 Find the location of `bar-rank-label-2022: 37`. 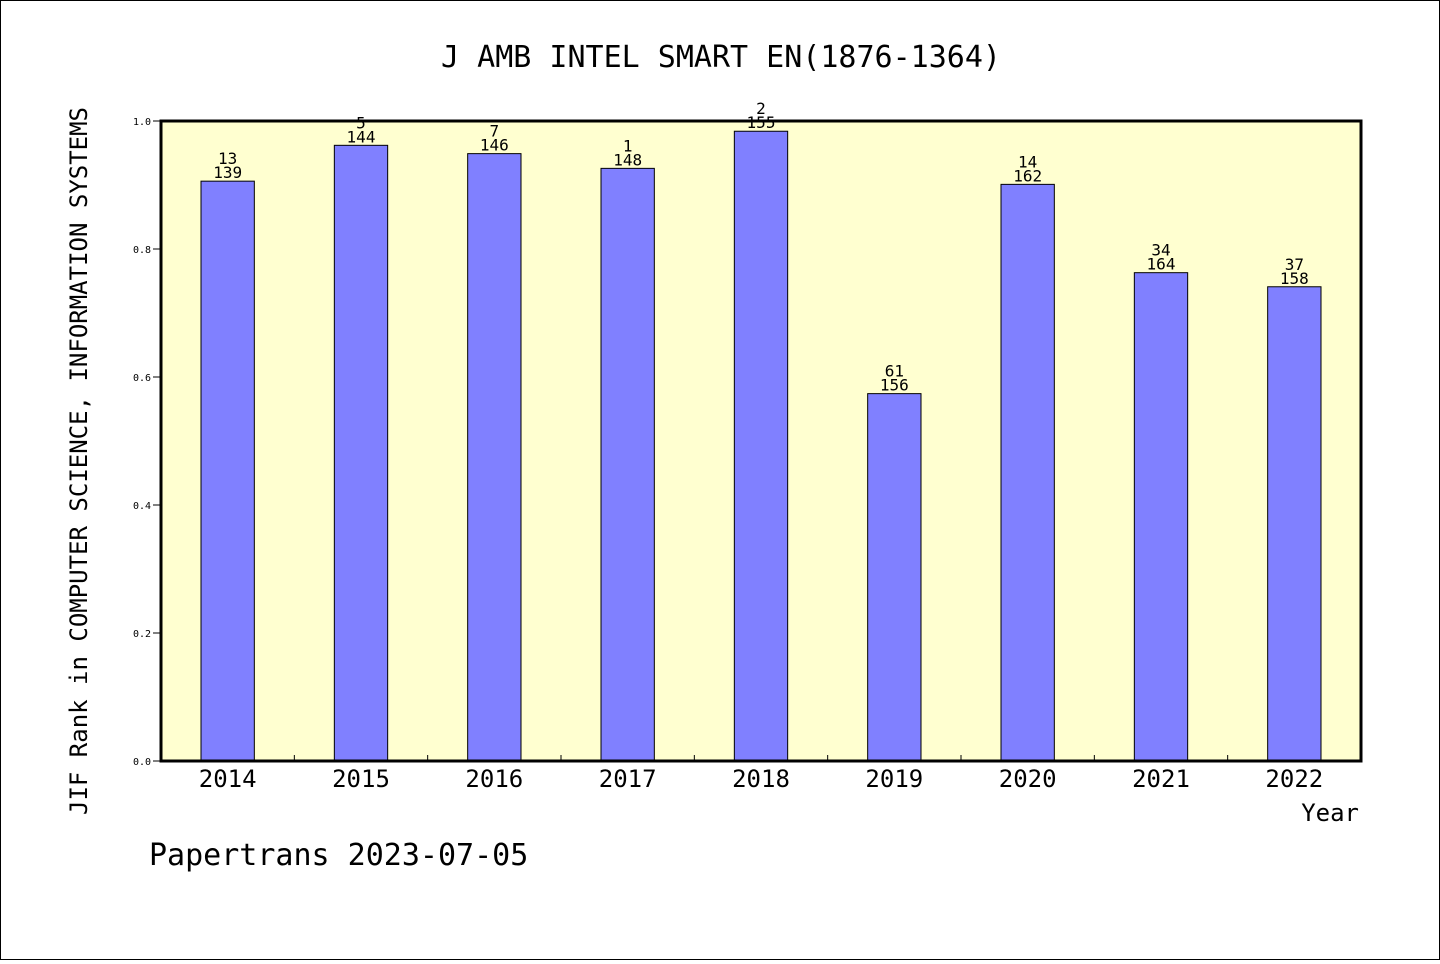

bar-rank-label-2022: 37 is located at coordinates (1294, 264).